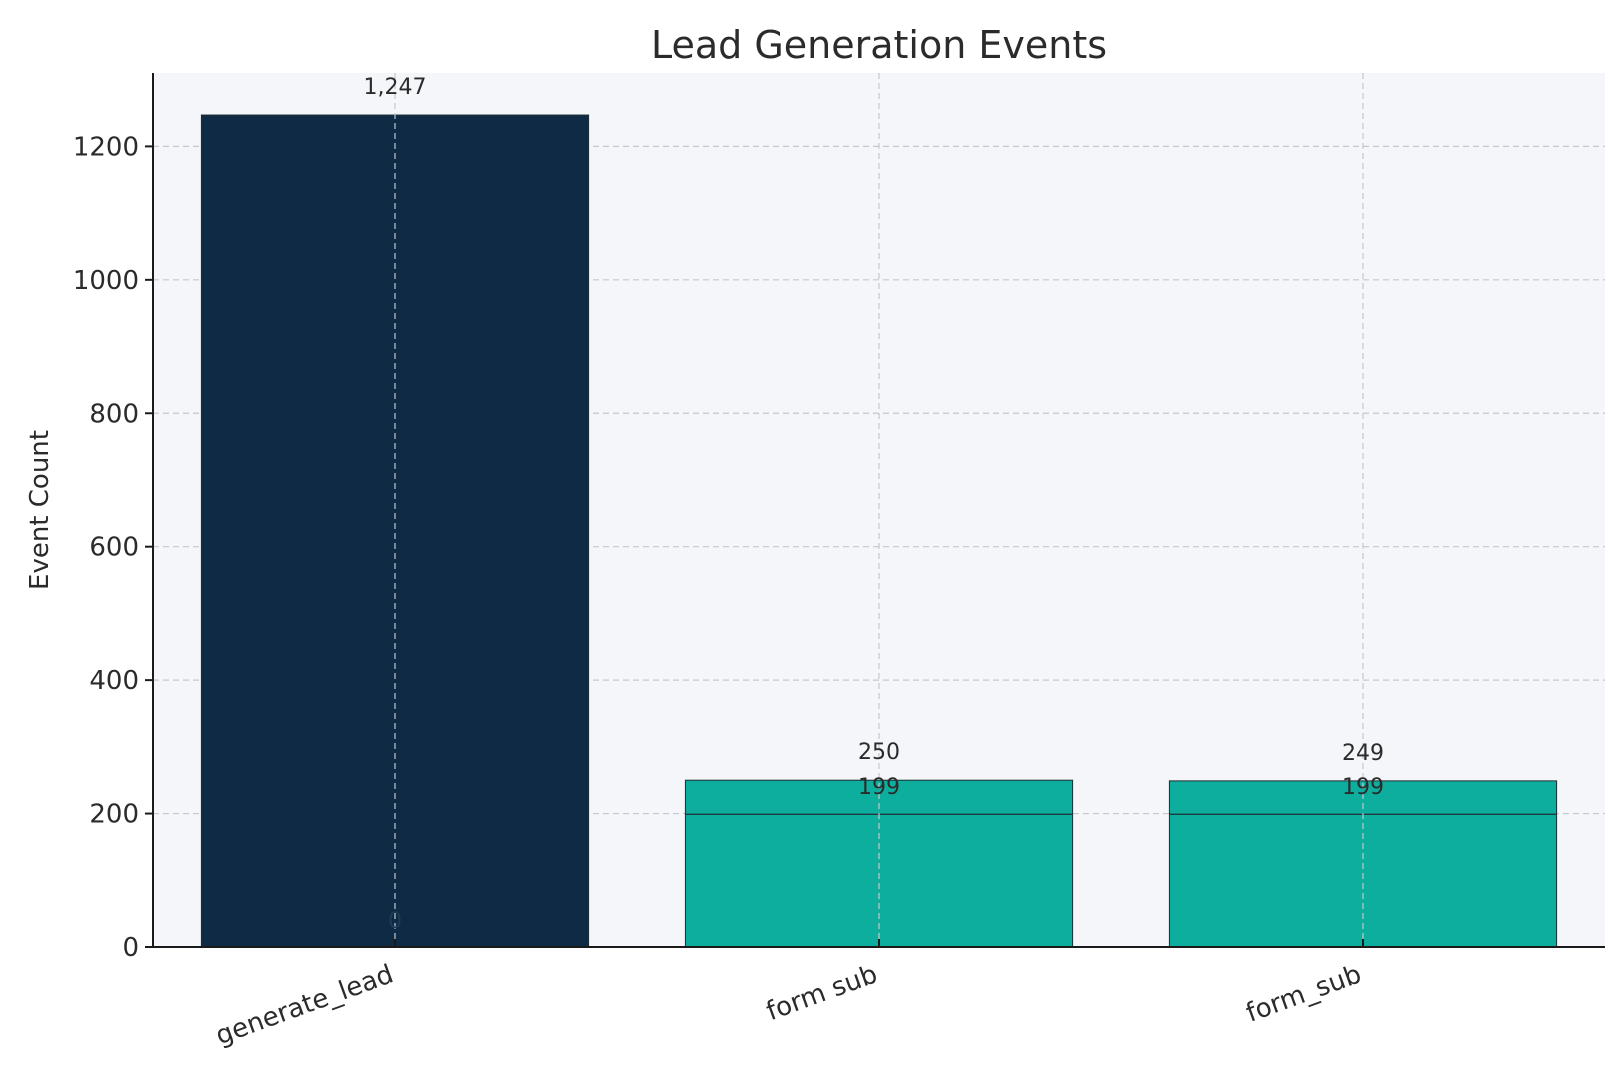  What do you see at coordinates (114, 414) in the screenshot?
I see `y-tick-label: 800` at bounding box center [114, 414].